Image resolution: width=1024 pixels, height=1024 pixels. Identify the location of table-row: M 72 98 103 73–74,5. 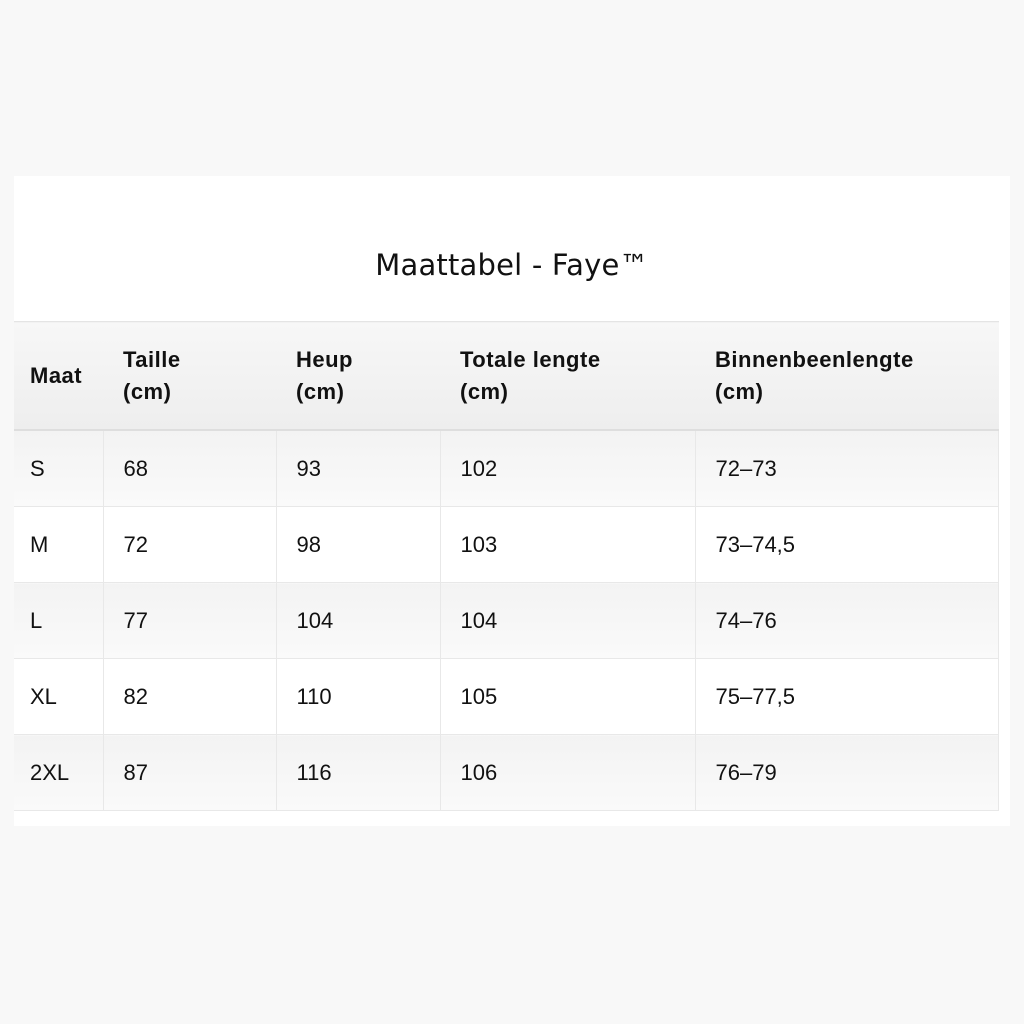
(506, 544).